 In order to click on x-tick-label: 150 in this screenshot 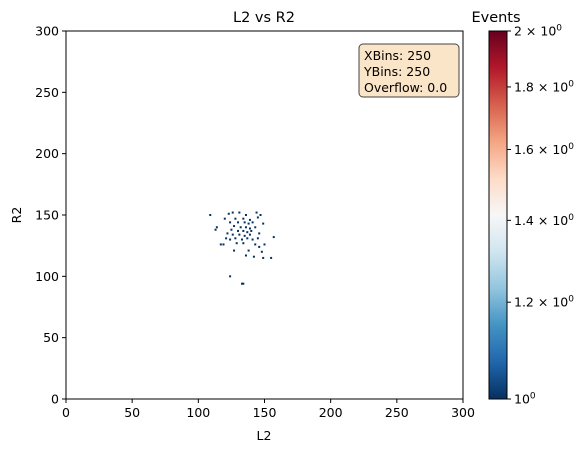, I will do `click(265, 412)`.